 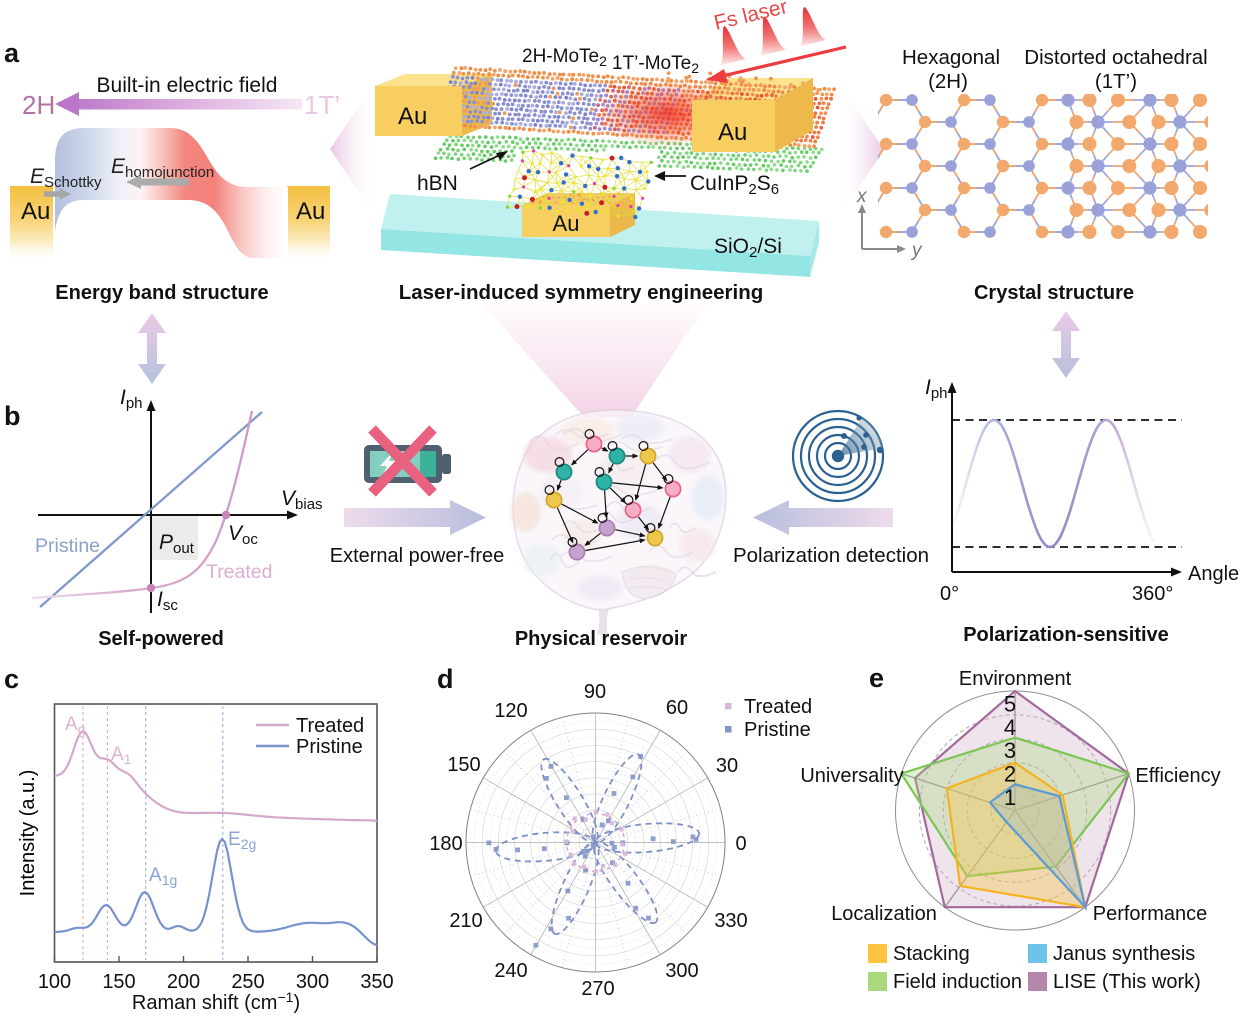 I want to click on svg-text: Angle, so click(x=1213, y=574).